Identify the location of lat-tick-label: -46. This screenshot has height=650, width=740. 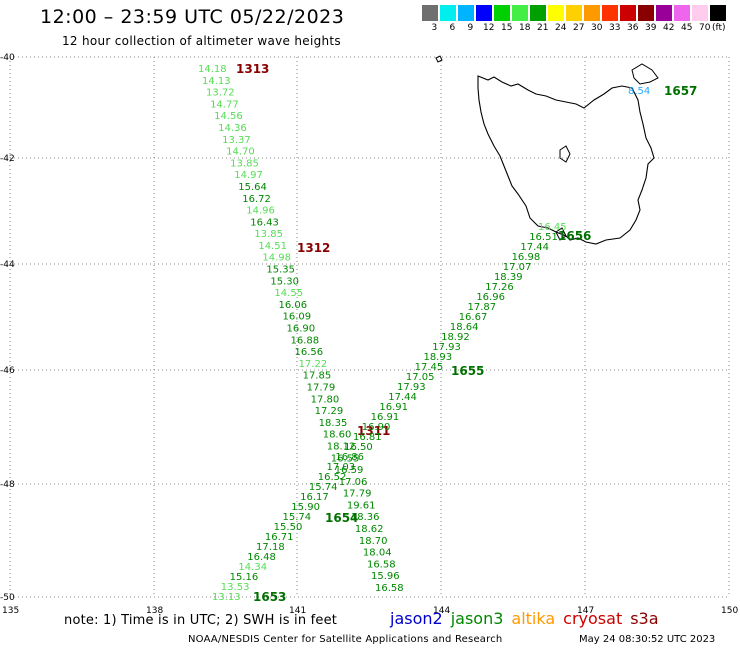
(7, 371).